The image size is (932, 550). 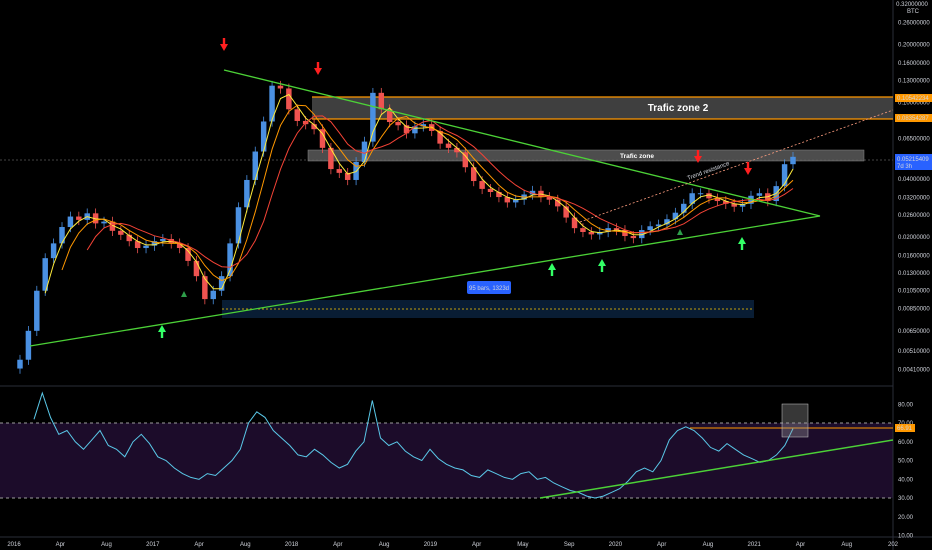 What do you see at coordinates (661, 545) in the screenshot?
I see `time-tick-14: Apr` at bounding box center [661, 545].